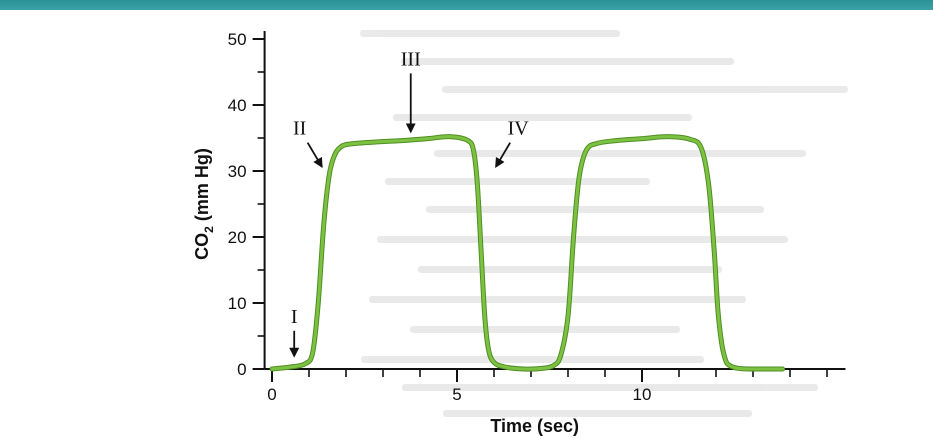 This screenshot has height=439, width=933. Describe the element at coordinates (202, 246) in the screenshot. I see `y-axis-title-main: CO` at that location.